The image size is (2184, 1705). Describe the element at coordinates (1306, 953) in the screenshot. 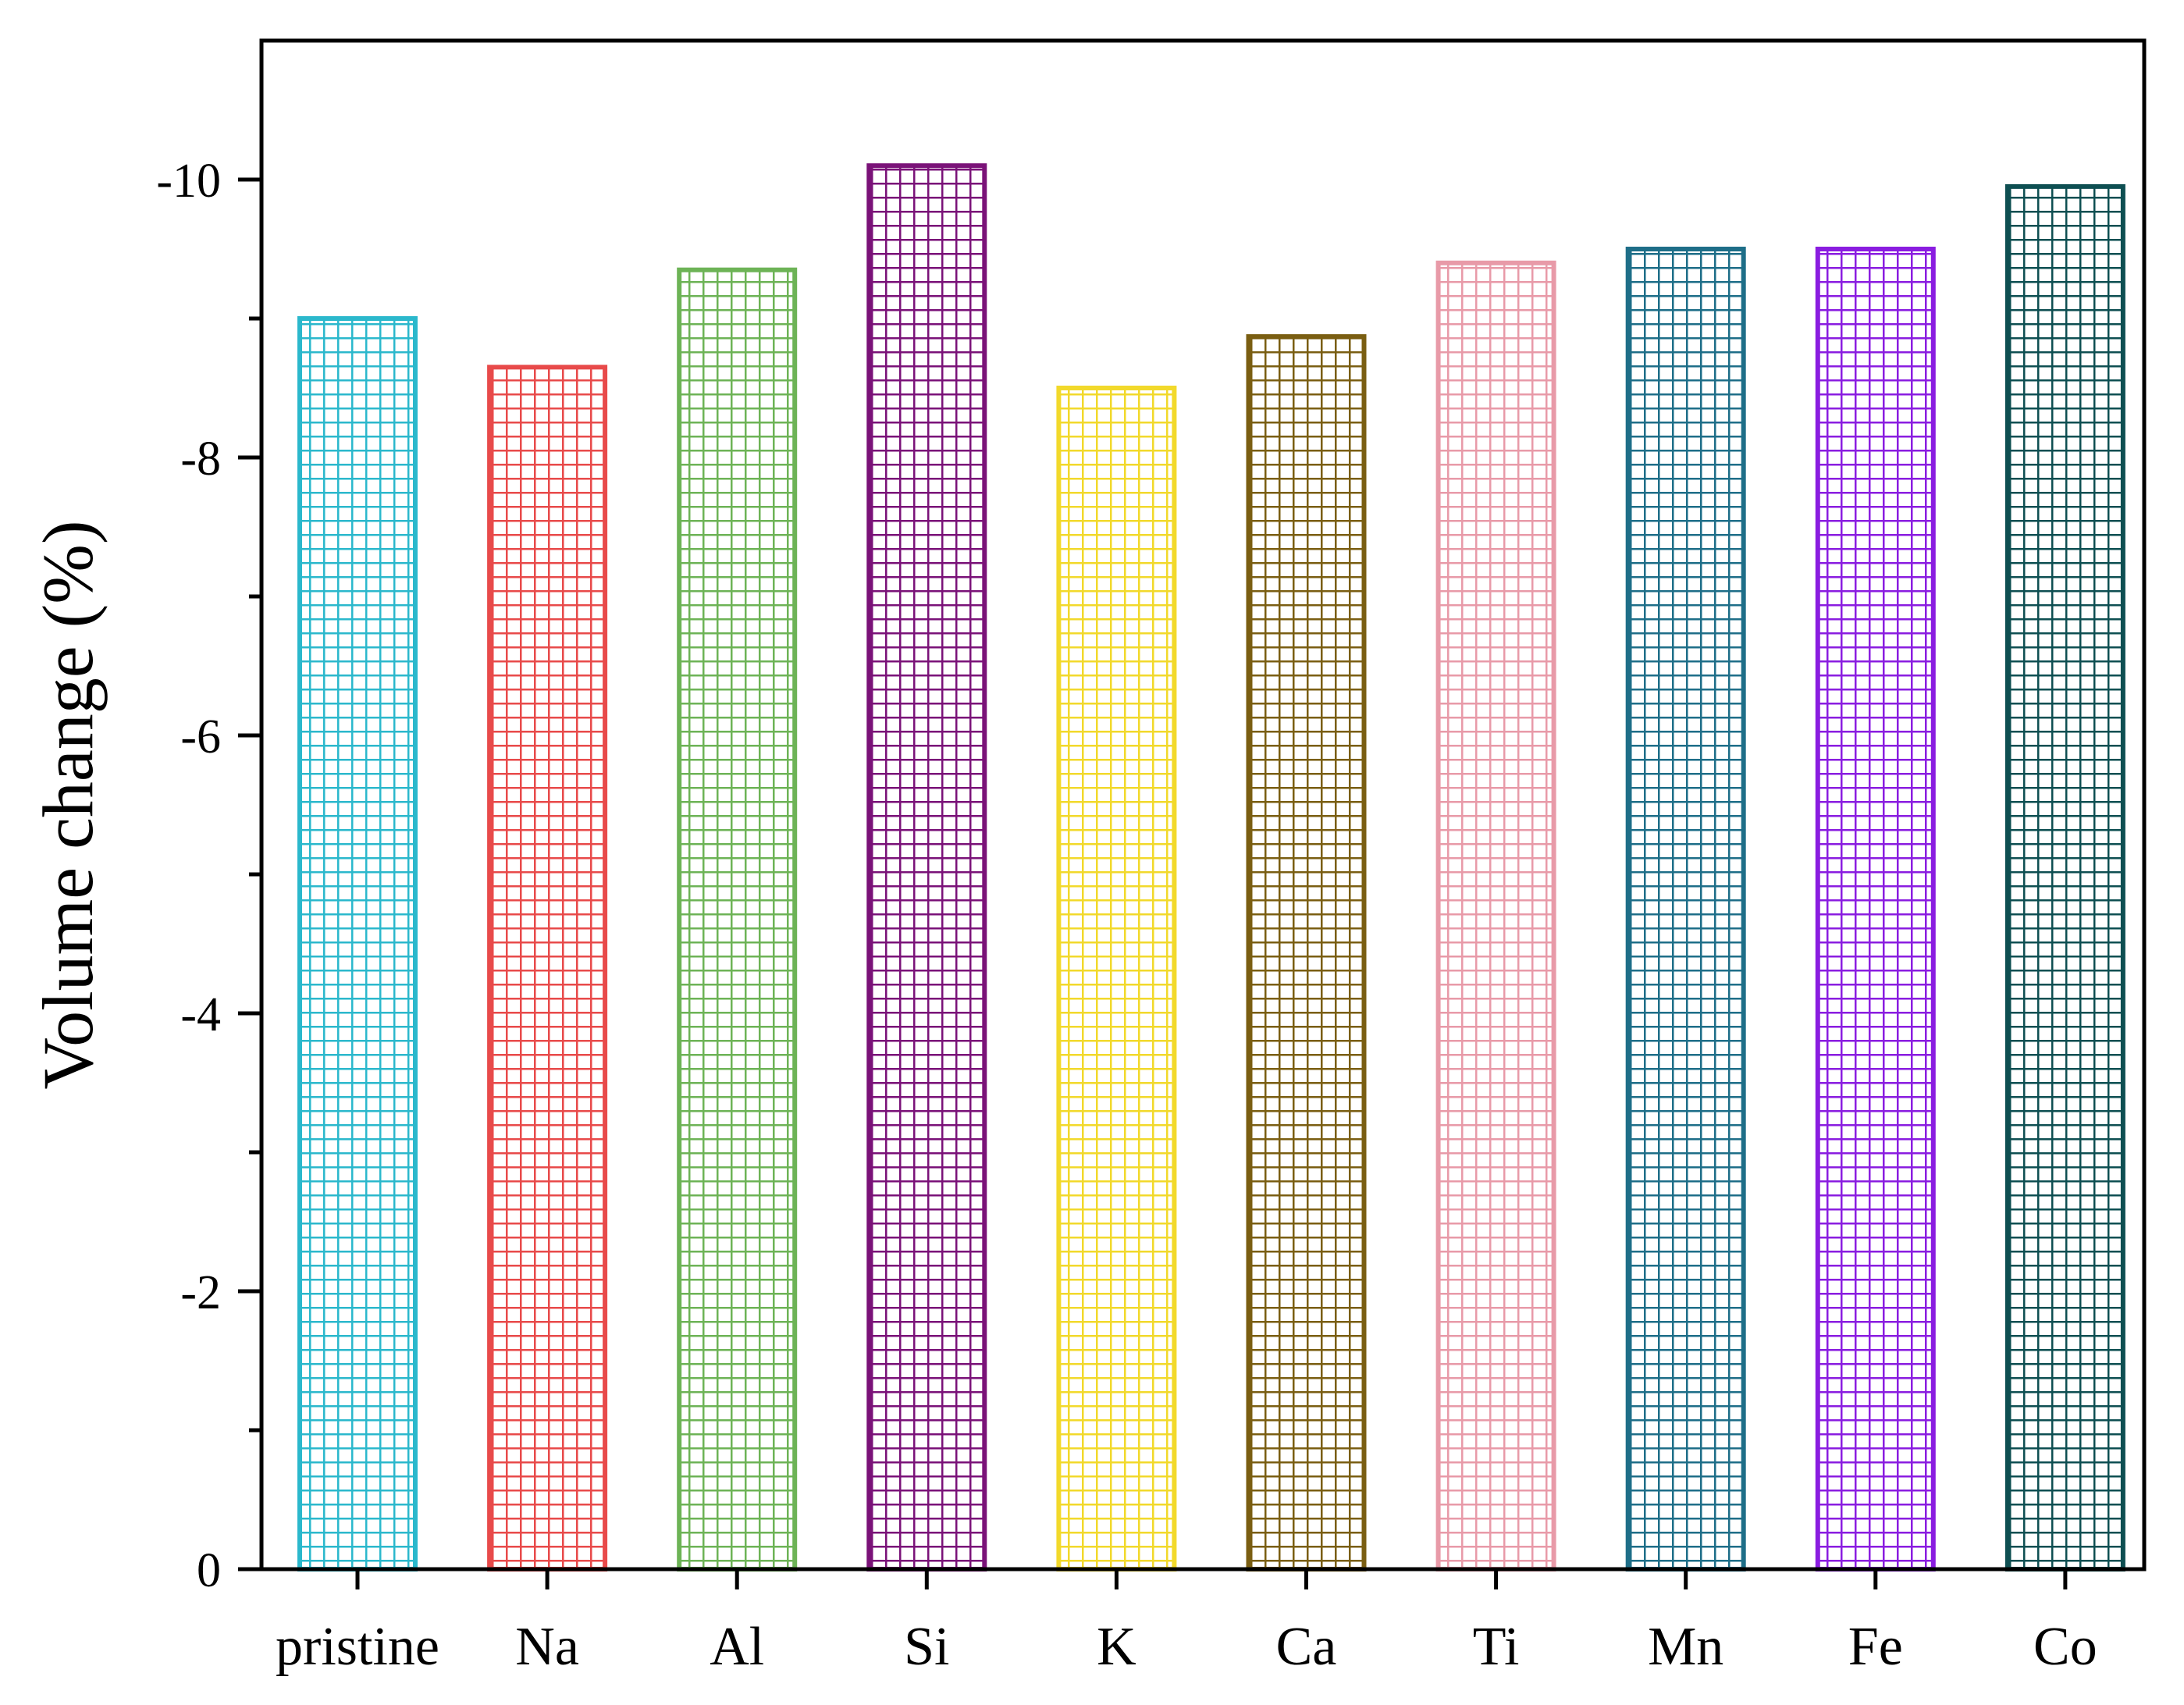

I see `bar-ca` at that location.